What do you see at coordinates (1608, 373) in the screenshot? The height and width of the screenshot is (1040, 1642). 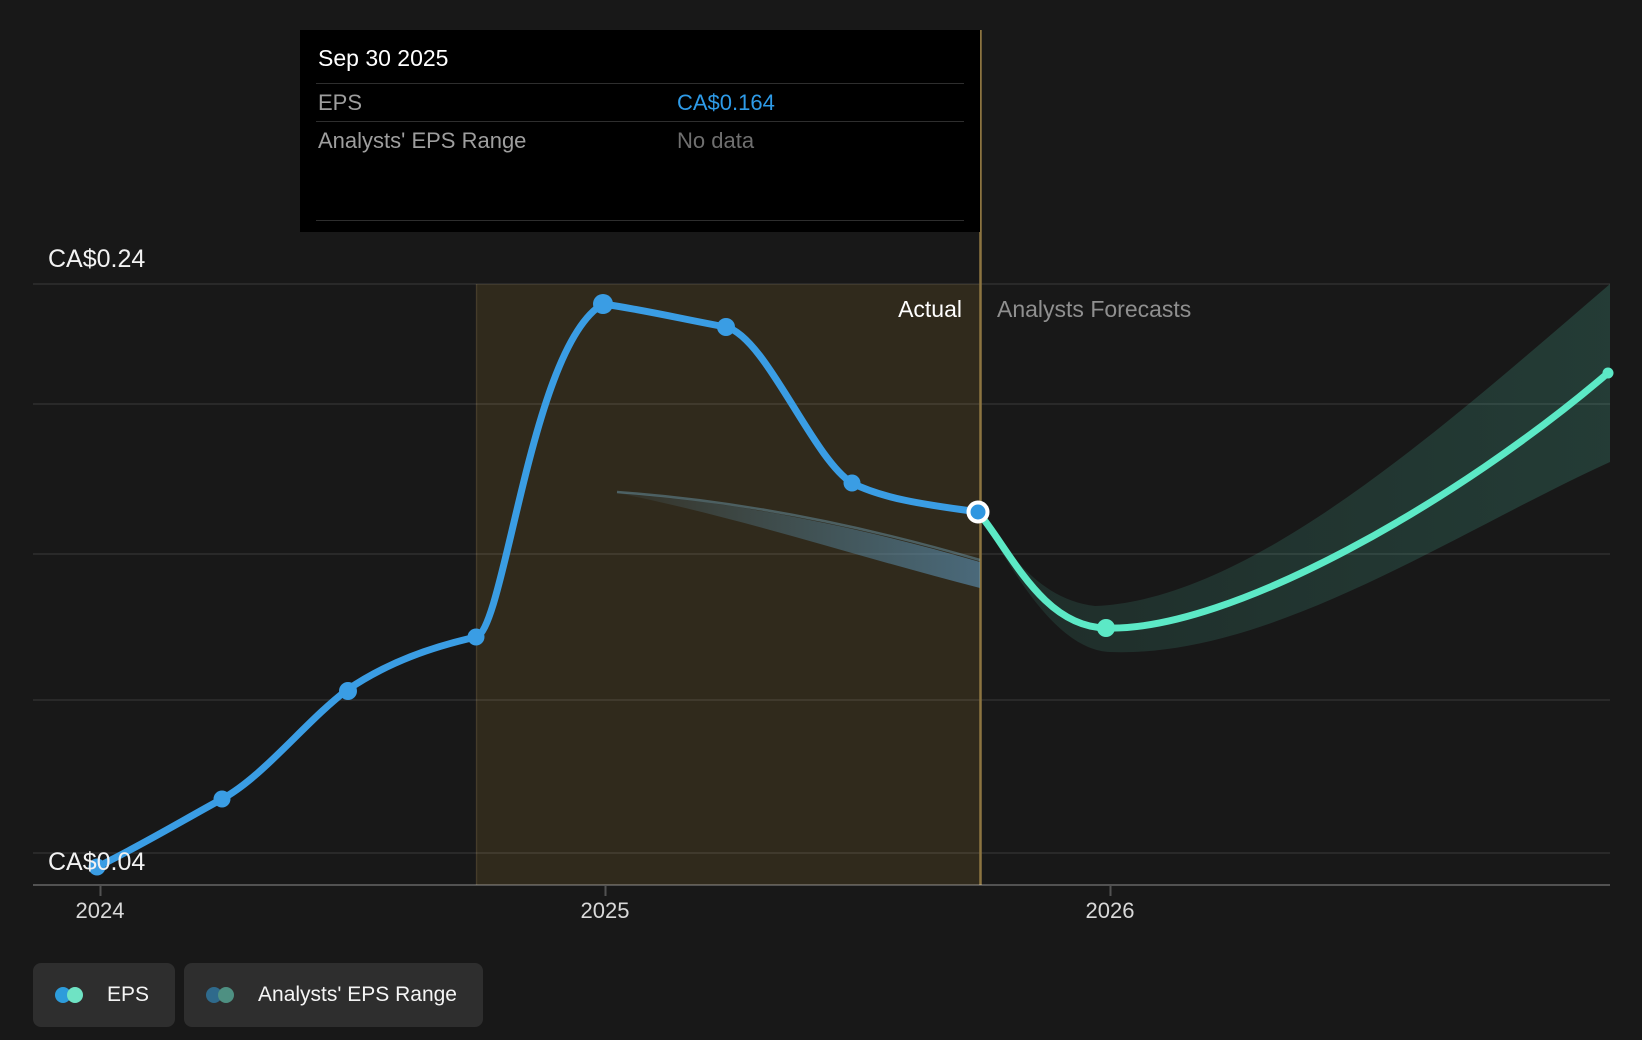 I see `forecast-end-point` at bounding box center [1608, 373].